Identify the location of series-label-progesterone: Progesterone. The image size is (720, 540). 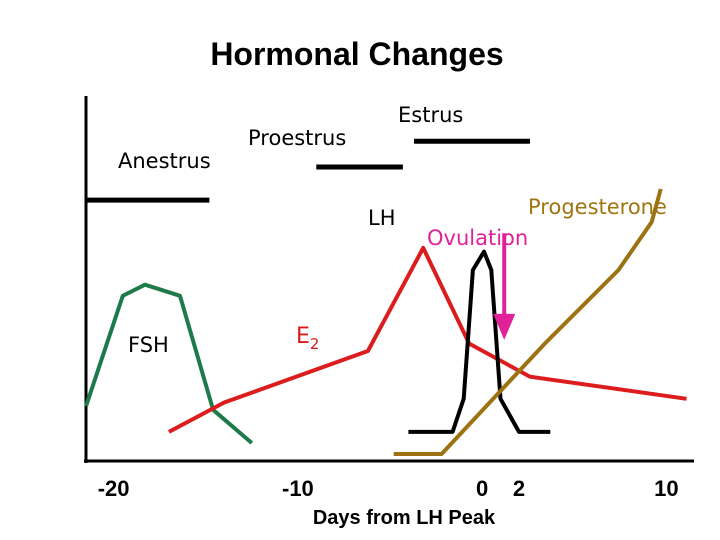
(597, 207).